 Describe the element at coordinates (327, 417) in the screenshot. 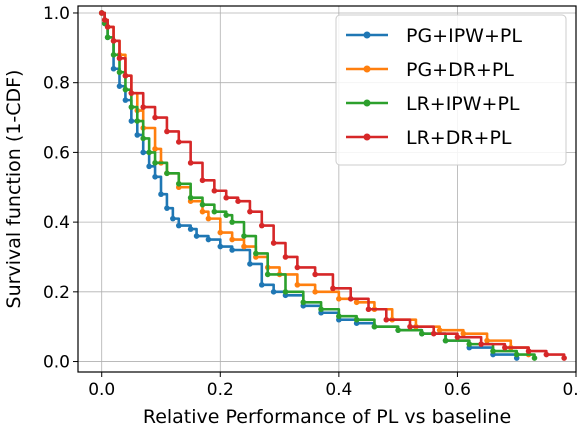

I see `x-axis-label: Relative Performance of PL vs baseline` at that location.